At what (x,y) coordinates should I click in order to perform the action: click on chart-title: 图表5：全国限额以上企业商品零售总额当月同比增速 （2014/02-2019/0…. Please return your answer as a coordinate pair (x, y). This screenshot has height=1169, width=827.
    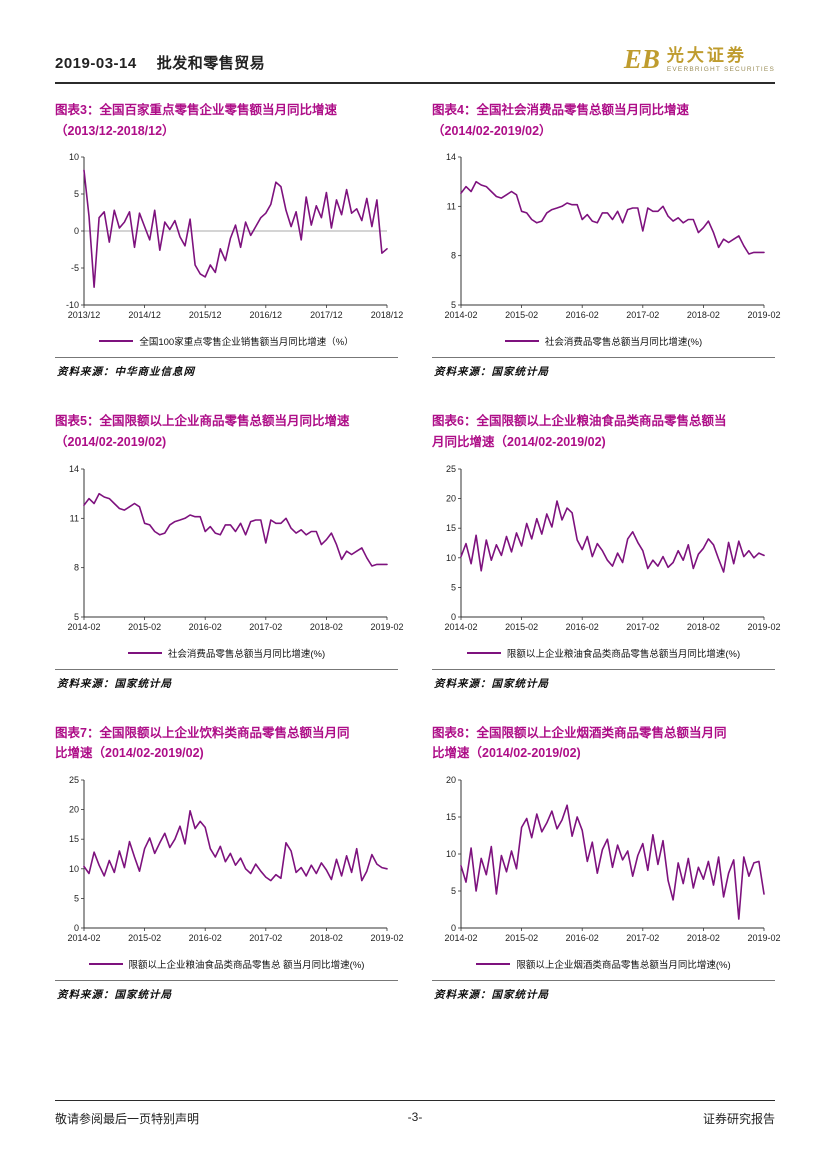
    Looking at the image, I should click on (226, 431).